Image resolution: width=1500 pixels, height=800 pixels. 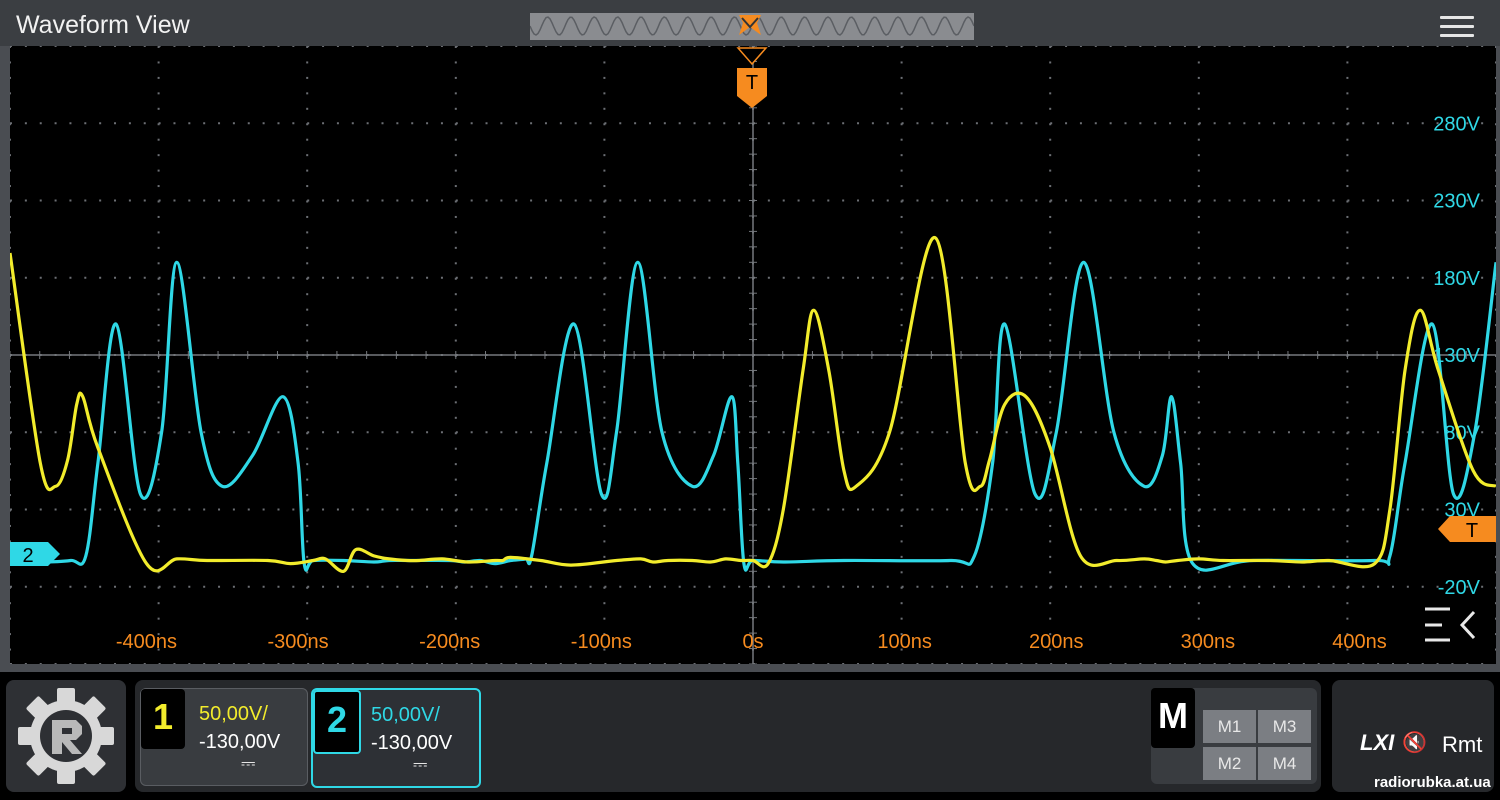 I want to click on title-bar: Waveform View, so click(x=750, y=23).